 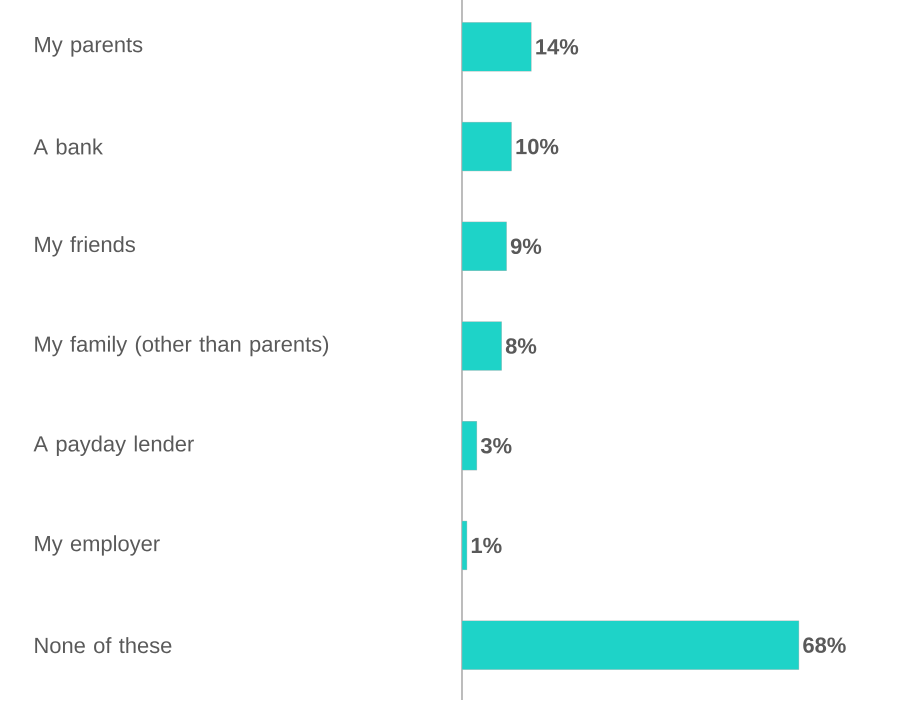 What do you see at coordinates (537, 146) in the screenshot?
I see `data-label: 10%` at bounding box center [537, 146].